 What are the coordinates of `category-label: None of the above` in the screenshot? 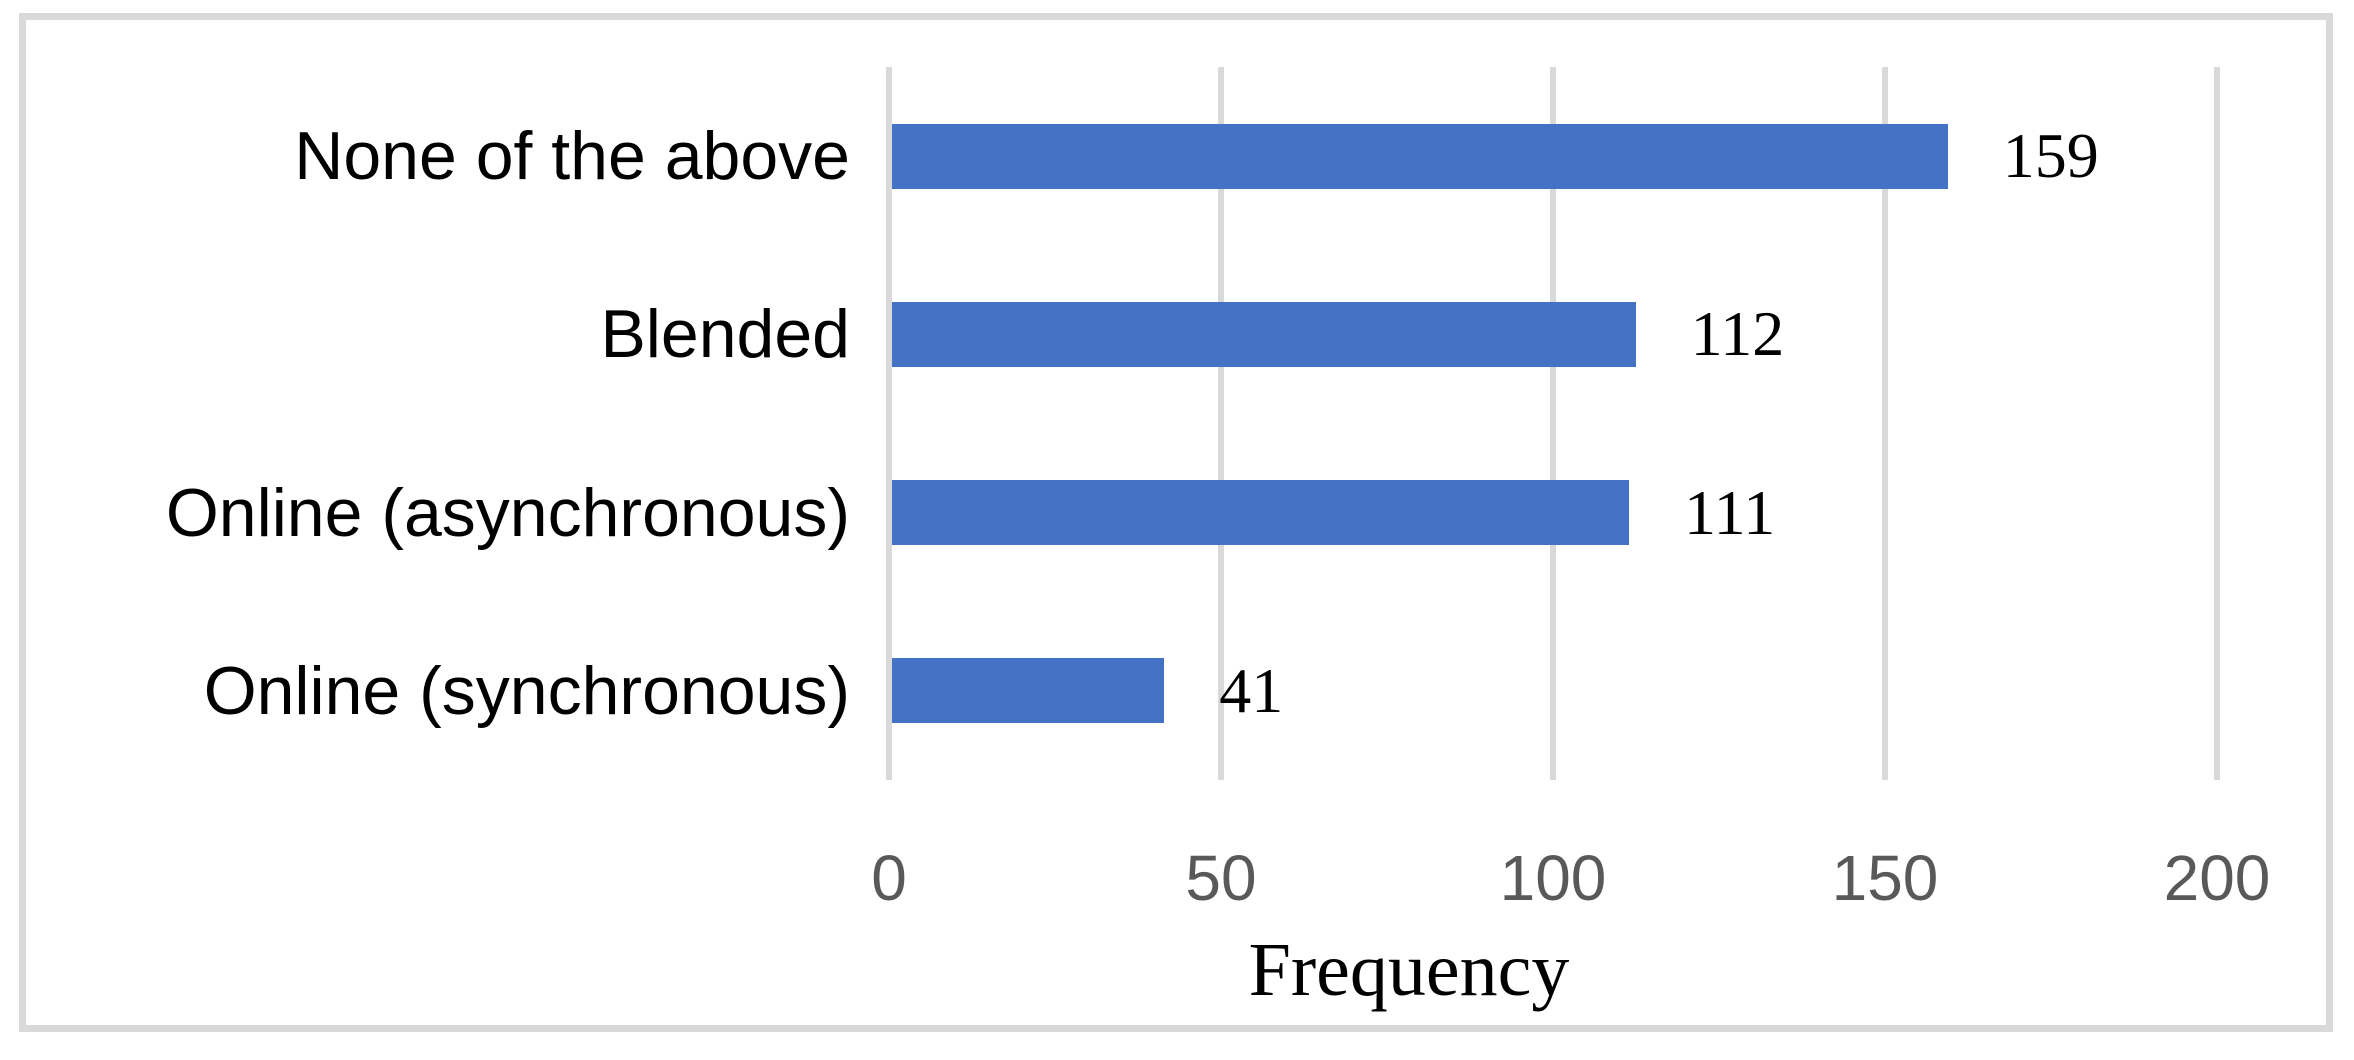 It's located at (572, 156).